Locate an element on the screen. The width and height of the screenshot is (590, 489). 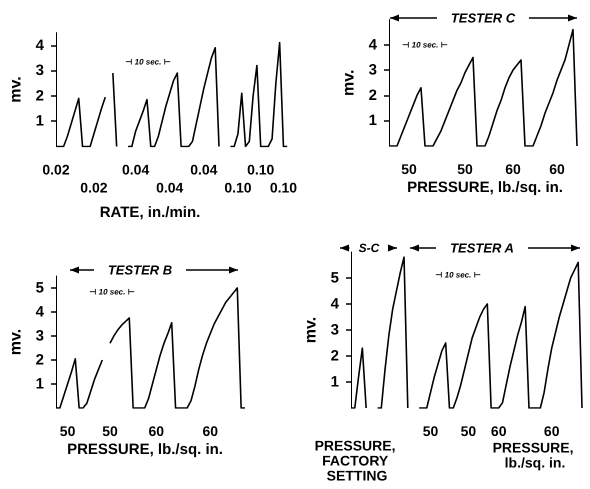
x-axis-title: RATE, in./min. is located at coordinates (150, 212).